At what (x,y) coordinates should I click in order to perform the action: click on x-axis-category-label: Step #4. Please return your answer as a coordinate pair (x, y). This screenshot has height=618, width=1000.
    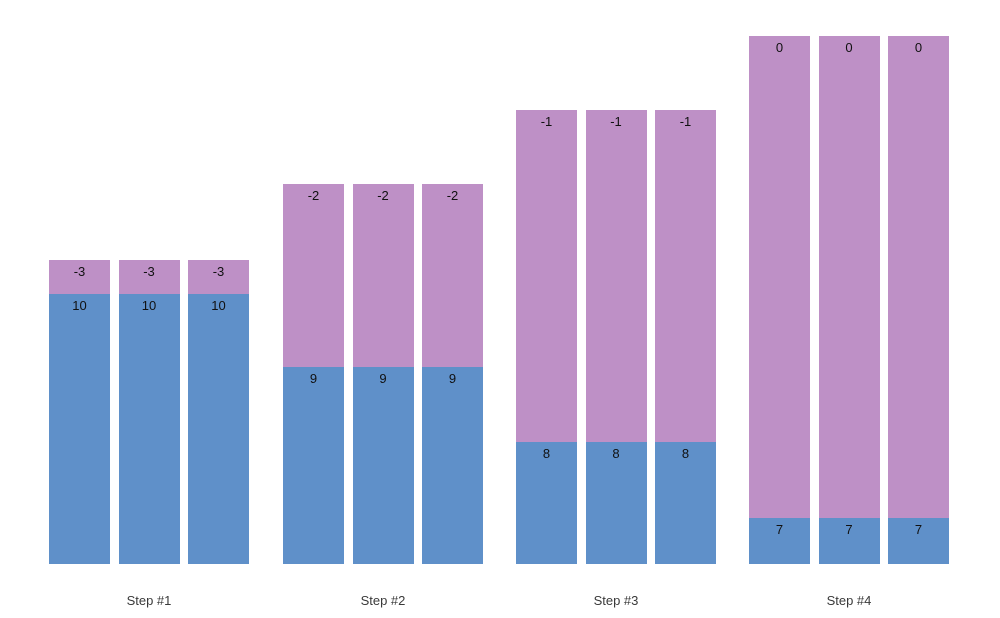
    Looking at the image, I should click on (849, 600).